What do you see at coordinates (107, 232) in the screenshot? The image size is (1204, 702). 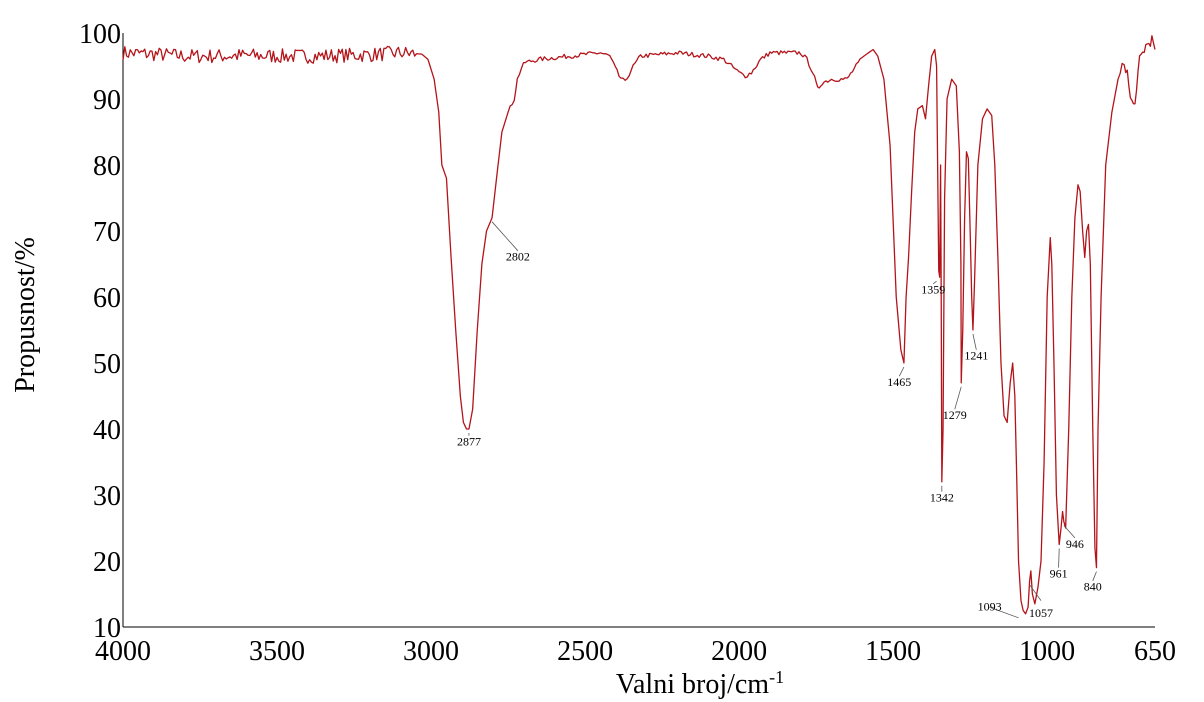 I see `y-tick-label: 70` at bounding box center [107, 232].